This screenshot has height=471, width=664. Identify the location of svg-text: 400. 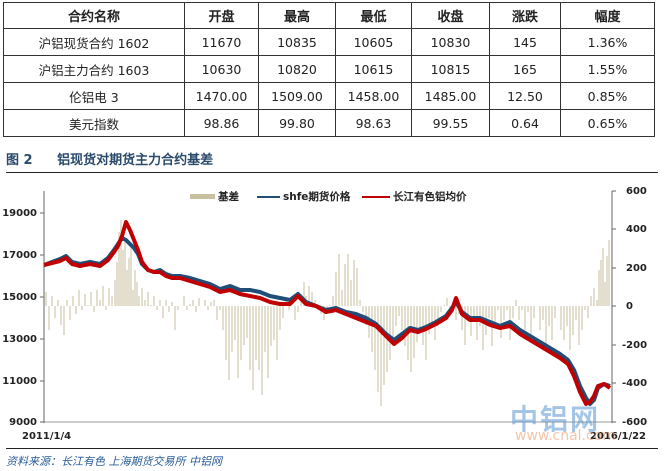
(636, 229).